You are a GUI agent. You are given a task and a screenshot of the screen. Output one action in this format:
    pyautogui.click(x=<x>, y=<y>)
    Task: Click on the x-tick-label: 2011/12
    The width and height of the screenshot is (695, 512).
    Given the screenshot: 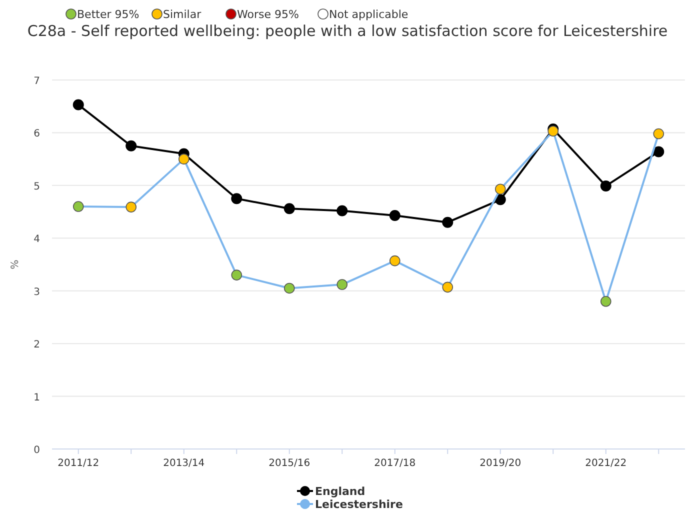 What is the action you would take?
    pyautogui.click(x=79, y=463)
    